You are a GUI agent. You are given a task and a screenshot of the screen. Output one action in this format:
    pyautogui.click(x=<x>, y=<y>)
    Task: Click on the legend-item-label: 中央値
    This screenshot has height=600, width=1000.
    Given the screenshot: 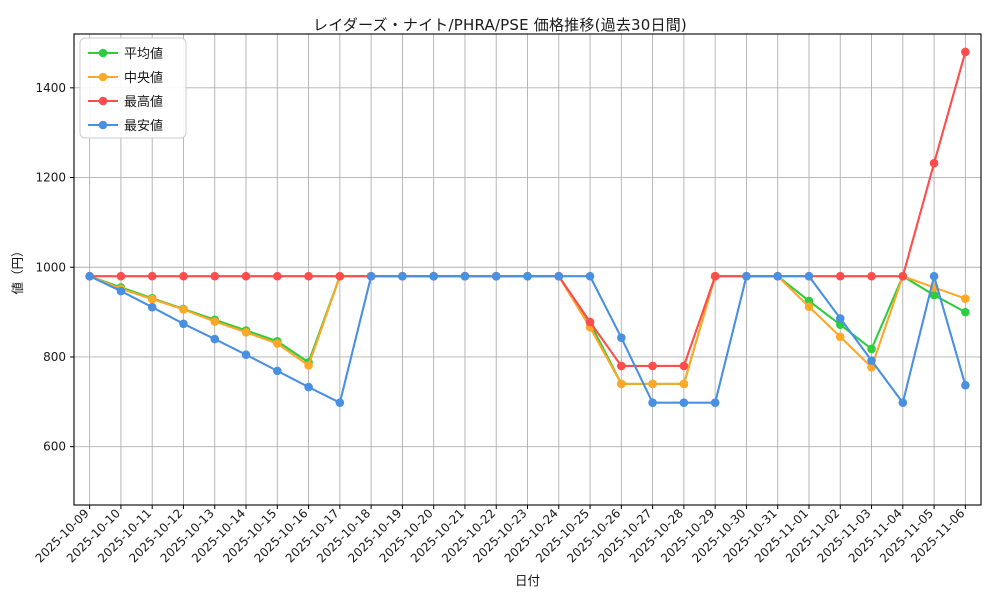 What is the action you would take?
    pyautogui.click(x=143, y=78)
    